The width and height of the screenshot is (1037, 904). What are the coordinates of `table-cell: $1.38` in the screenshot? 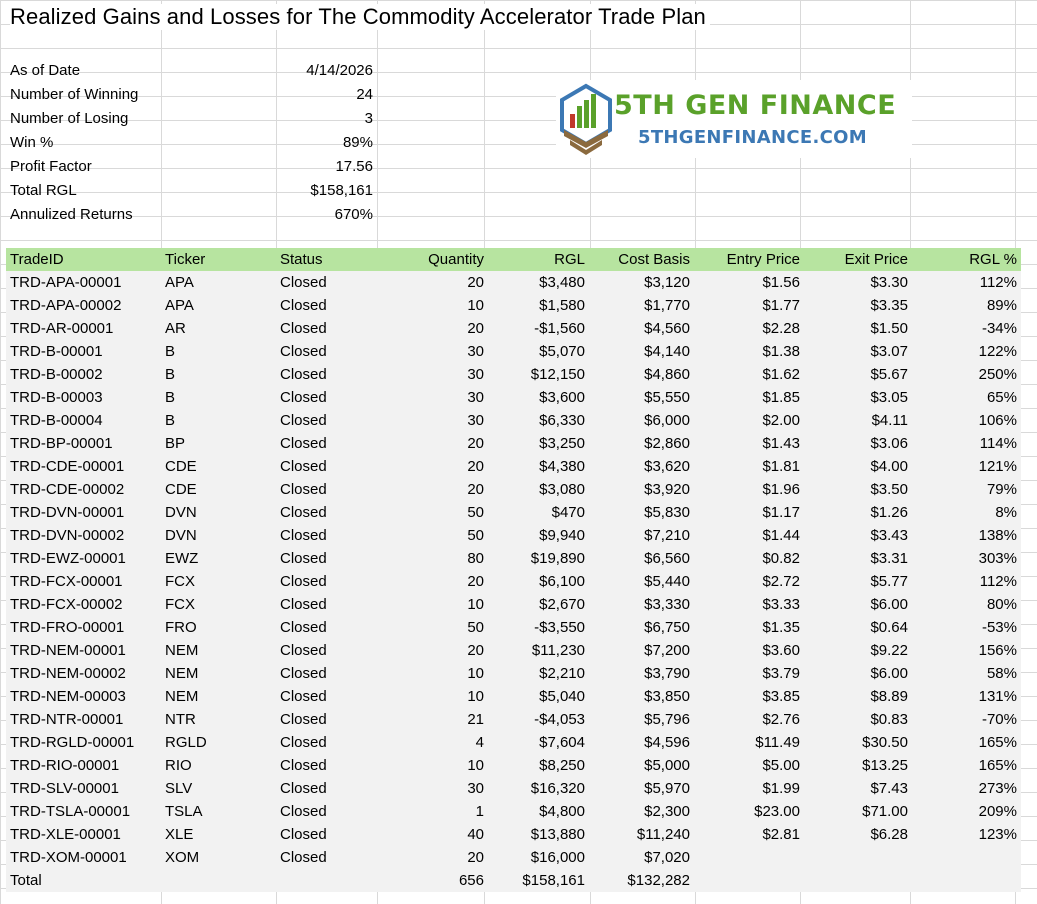 It's located at (781, 351).